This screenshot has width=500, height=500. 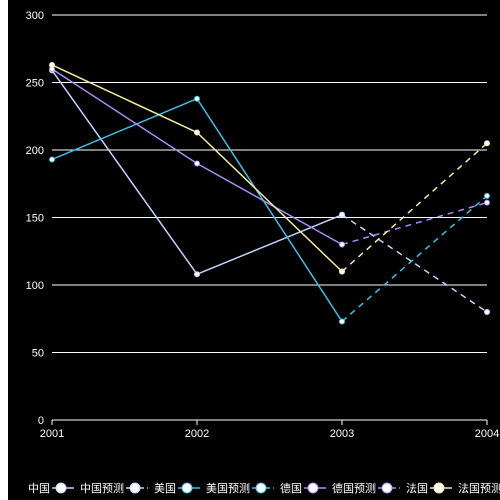 I want to click on y-tick-label: 0, so click(x=41, y=421).